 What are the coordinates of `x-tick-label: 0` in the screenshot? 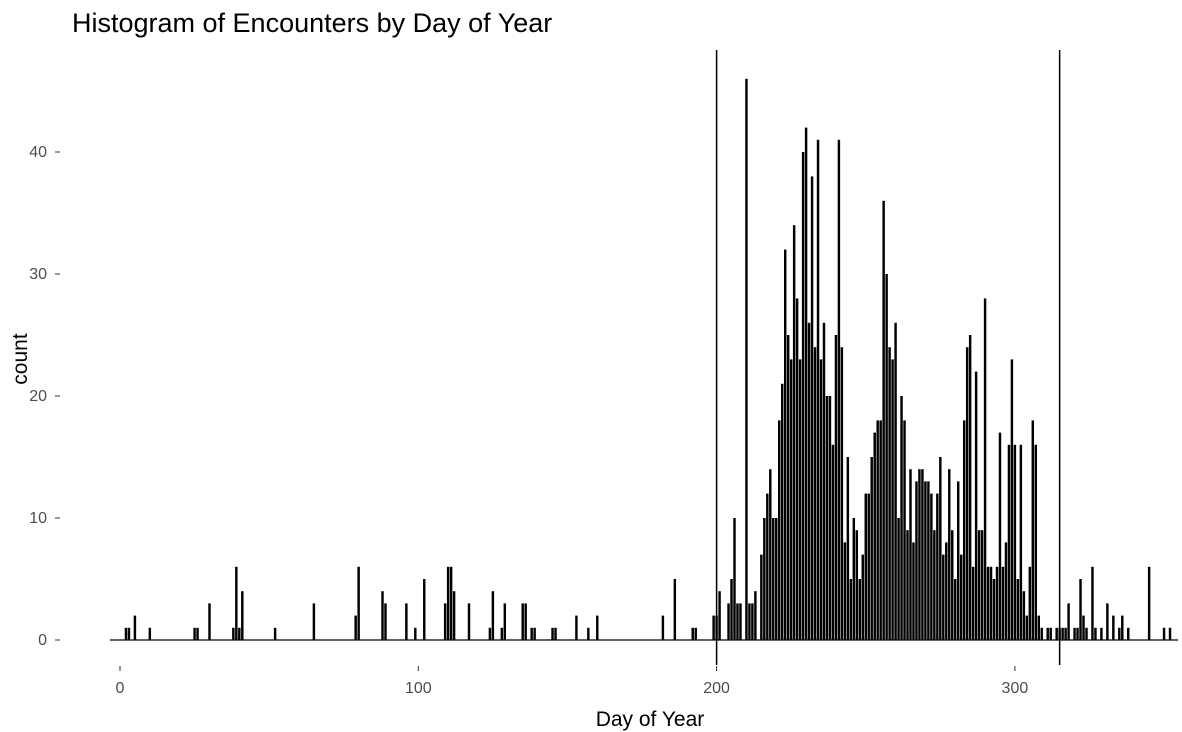 It's located at (120, 688).